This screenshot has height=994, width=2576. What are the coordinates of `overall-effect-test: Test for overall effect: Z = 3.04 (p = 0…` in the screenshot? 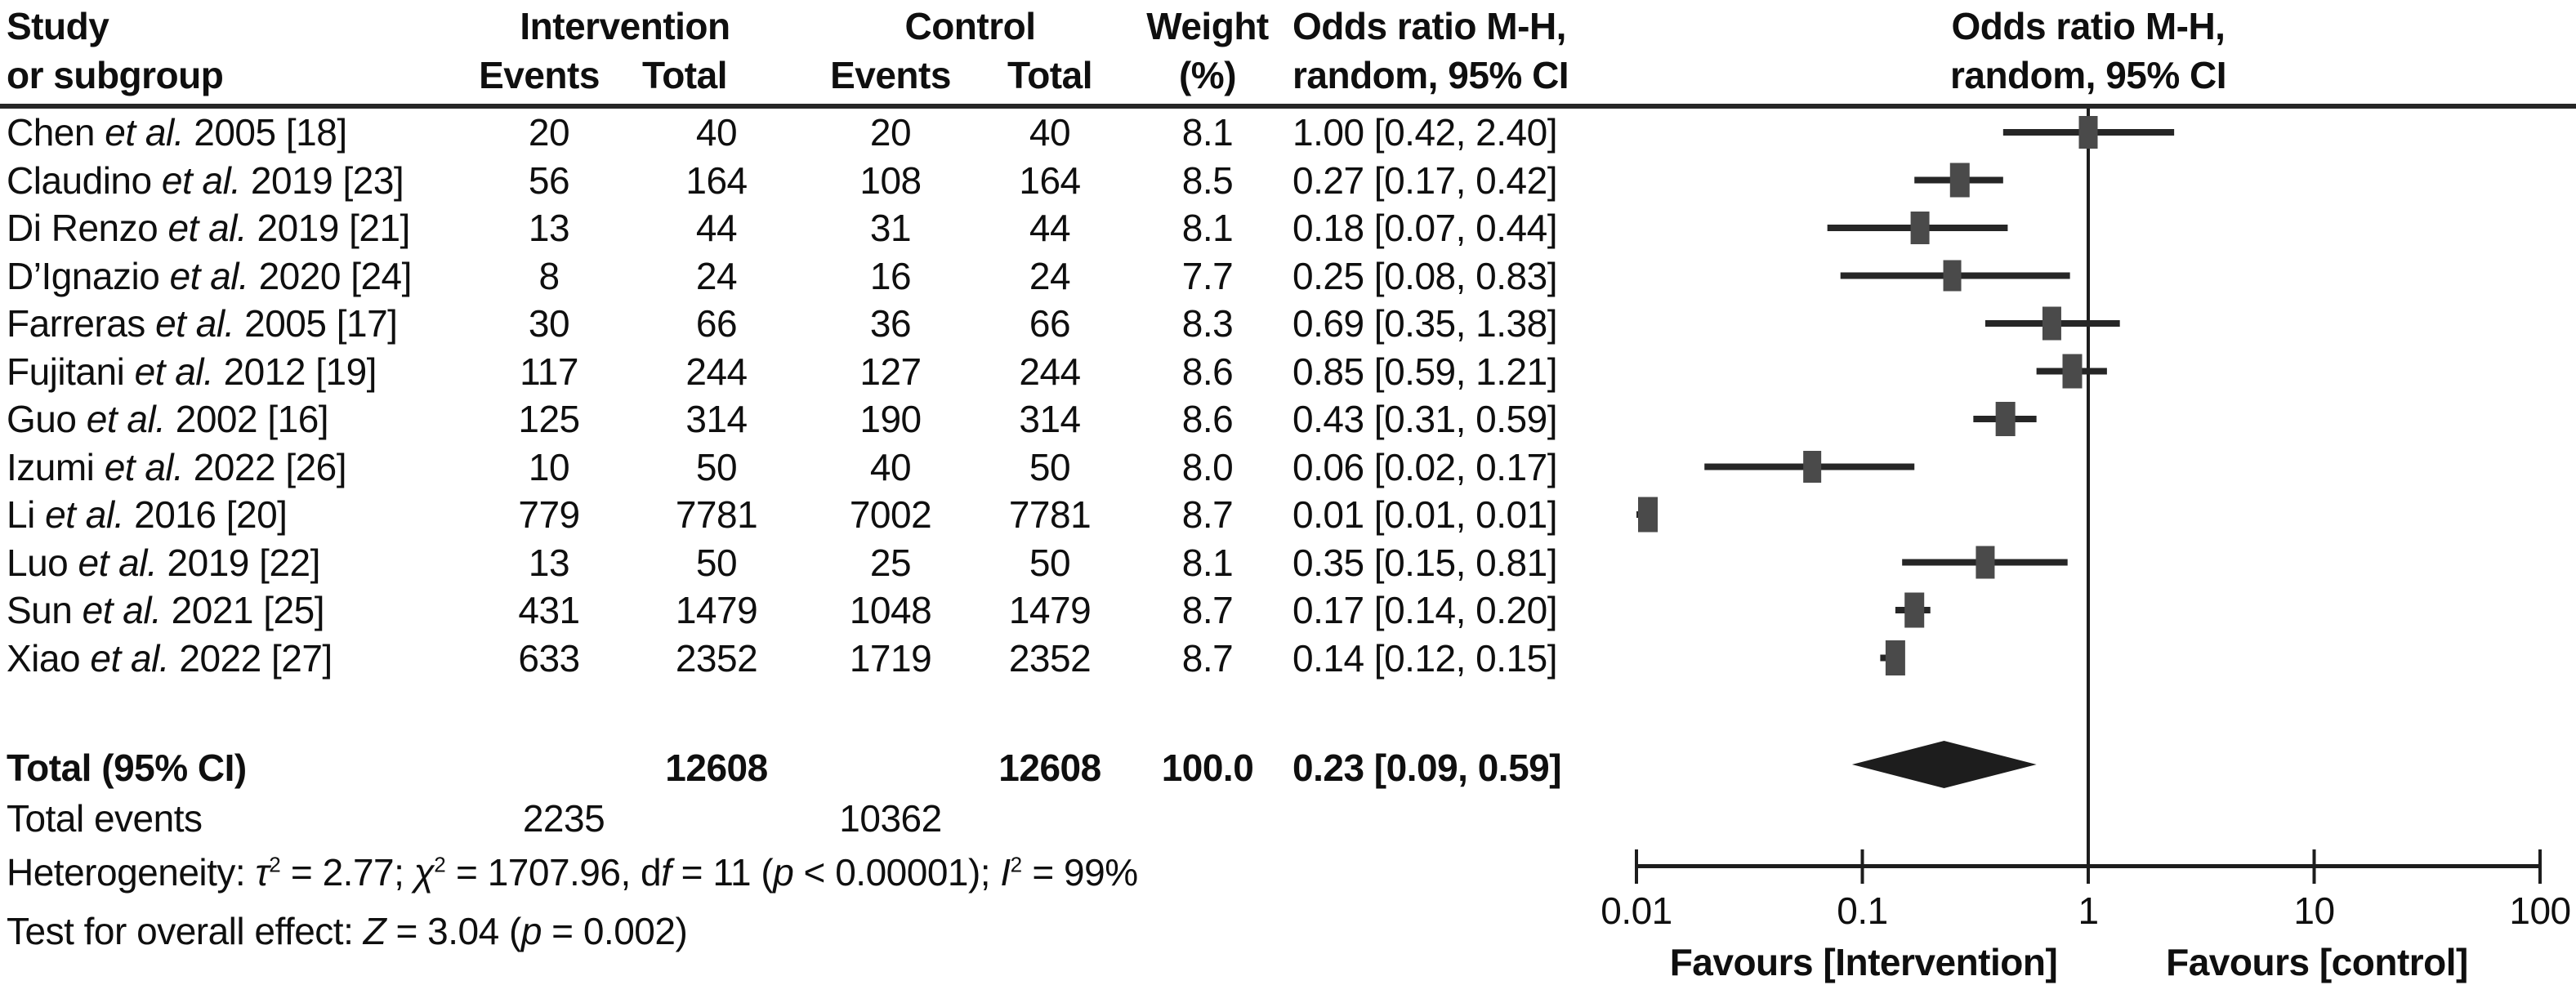 It's located at (348, 931).